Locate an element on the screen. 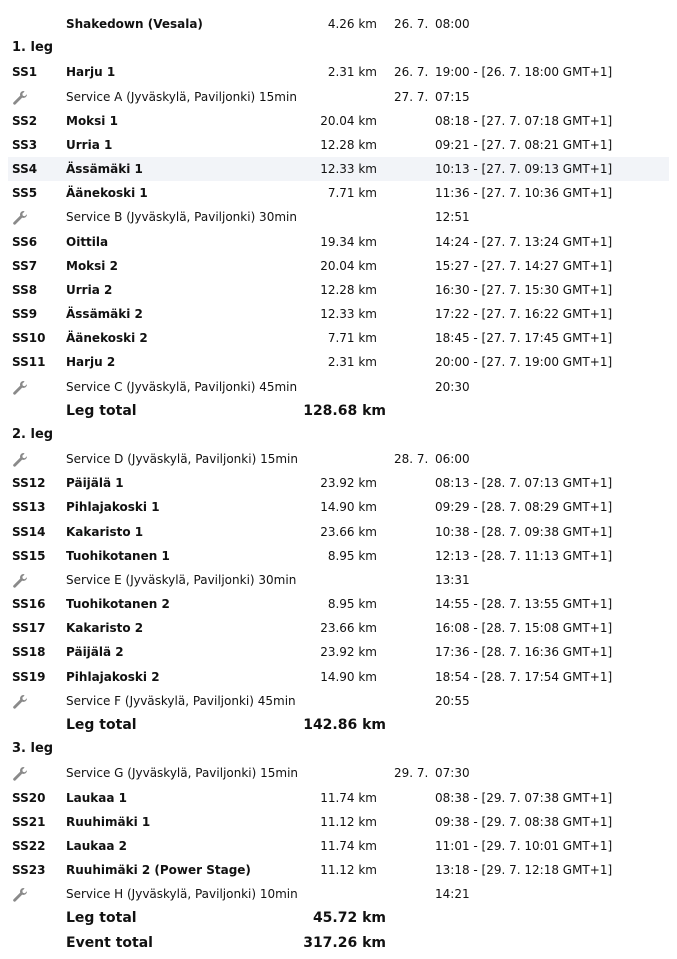 Image resolution: width=677 pixels, height=959 pixels. stage-name: Kakaristo 2 is located at coordinates (105, 628).